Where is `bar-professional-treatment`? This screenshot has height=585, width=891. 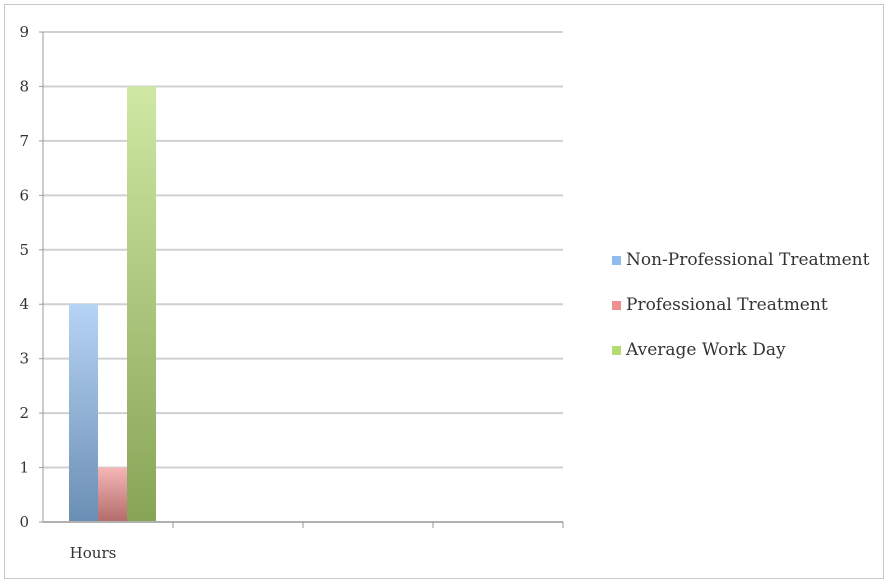 bar-professional-treatment is located at coordinates (112, 494).